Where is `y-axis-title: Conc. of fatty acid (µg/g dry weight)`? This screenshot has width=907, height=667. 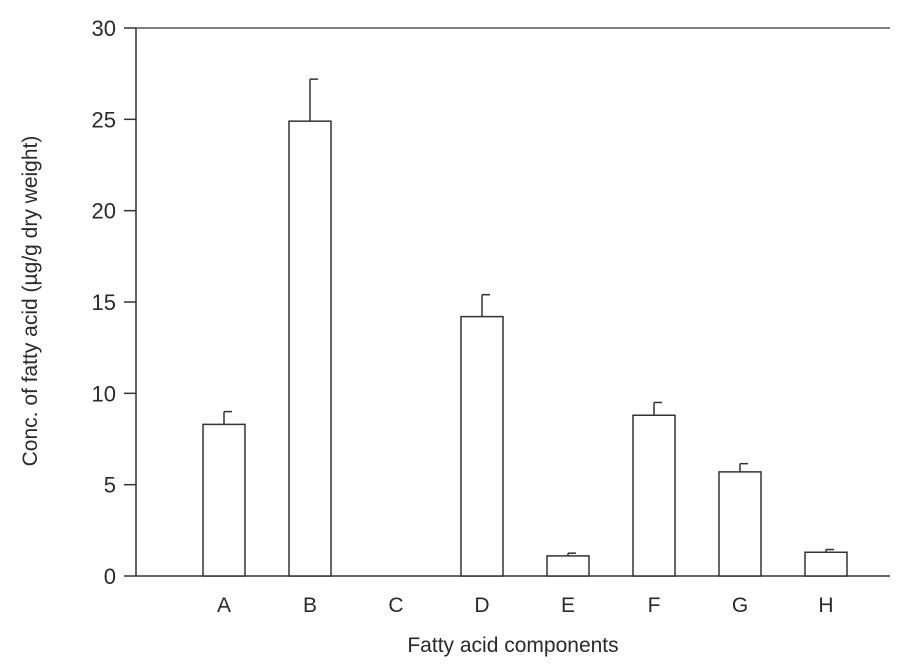
y-axis-title: Conc. of fatty acid (µg/g dry weight) is located at coordinates (30, 301).